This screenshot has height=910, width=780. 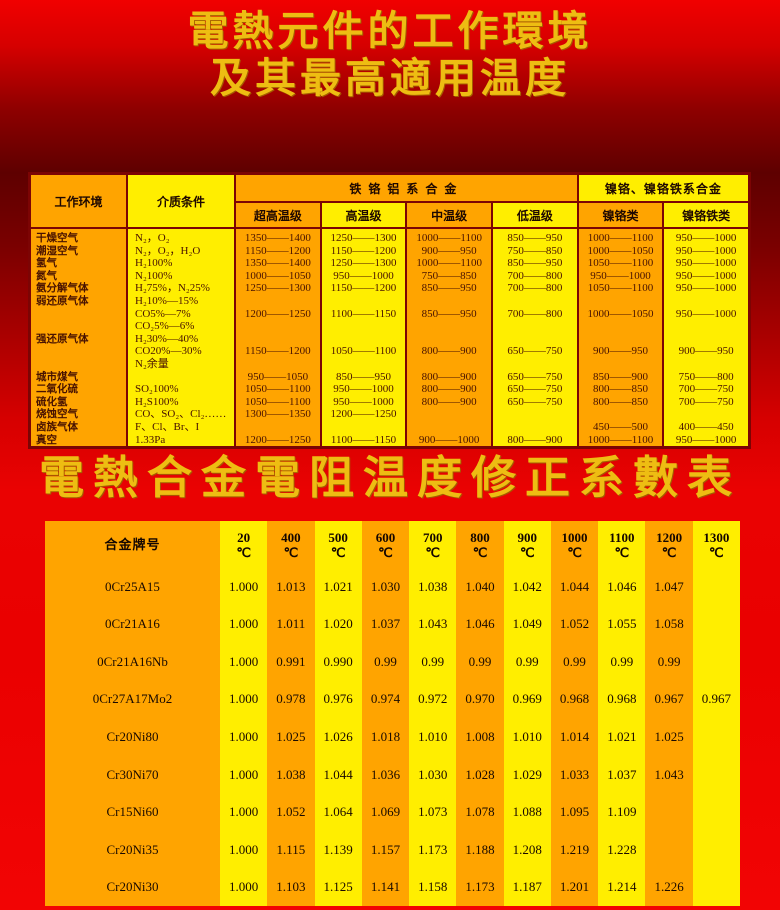 I want to click on t2-header-temp-900: 900 ℃, so click(x=527, y=544).